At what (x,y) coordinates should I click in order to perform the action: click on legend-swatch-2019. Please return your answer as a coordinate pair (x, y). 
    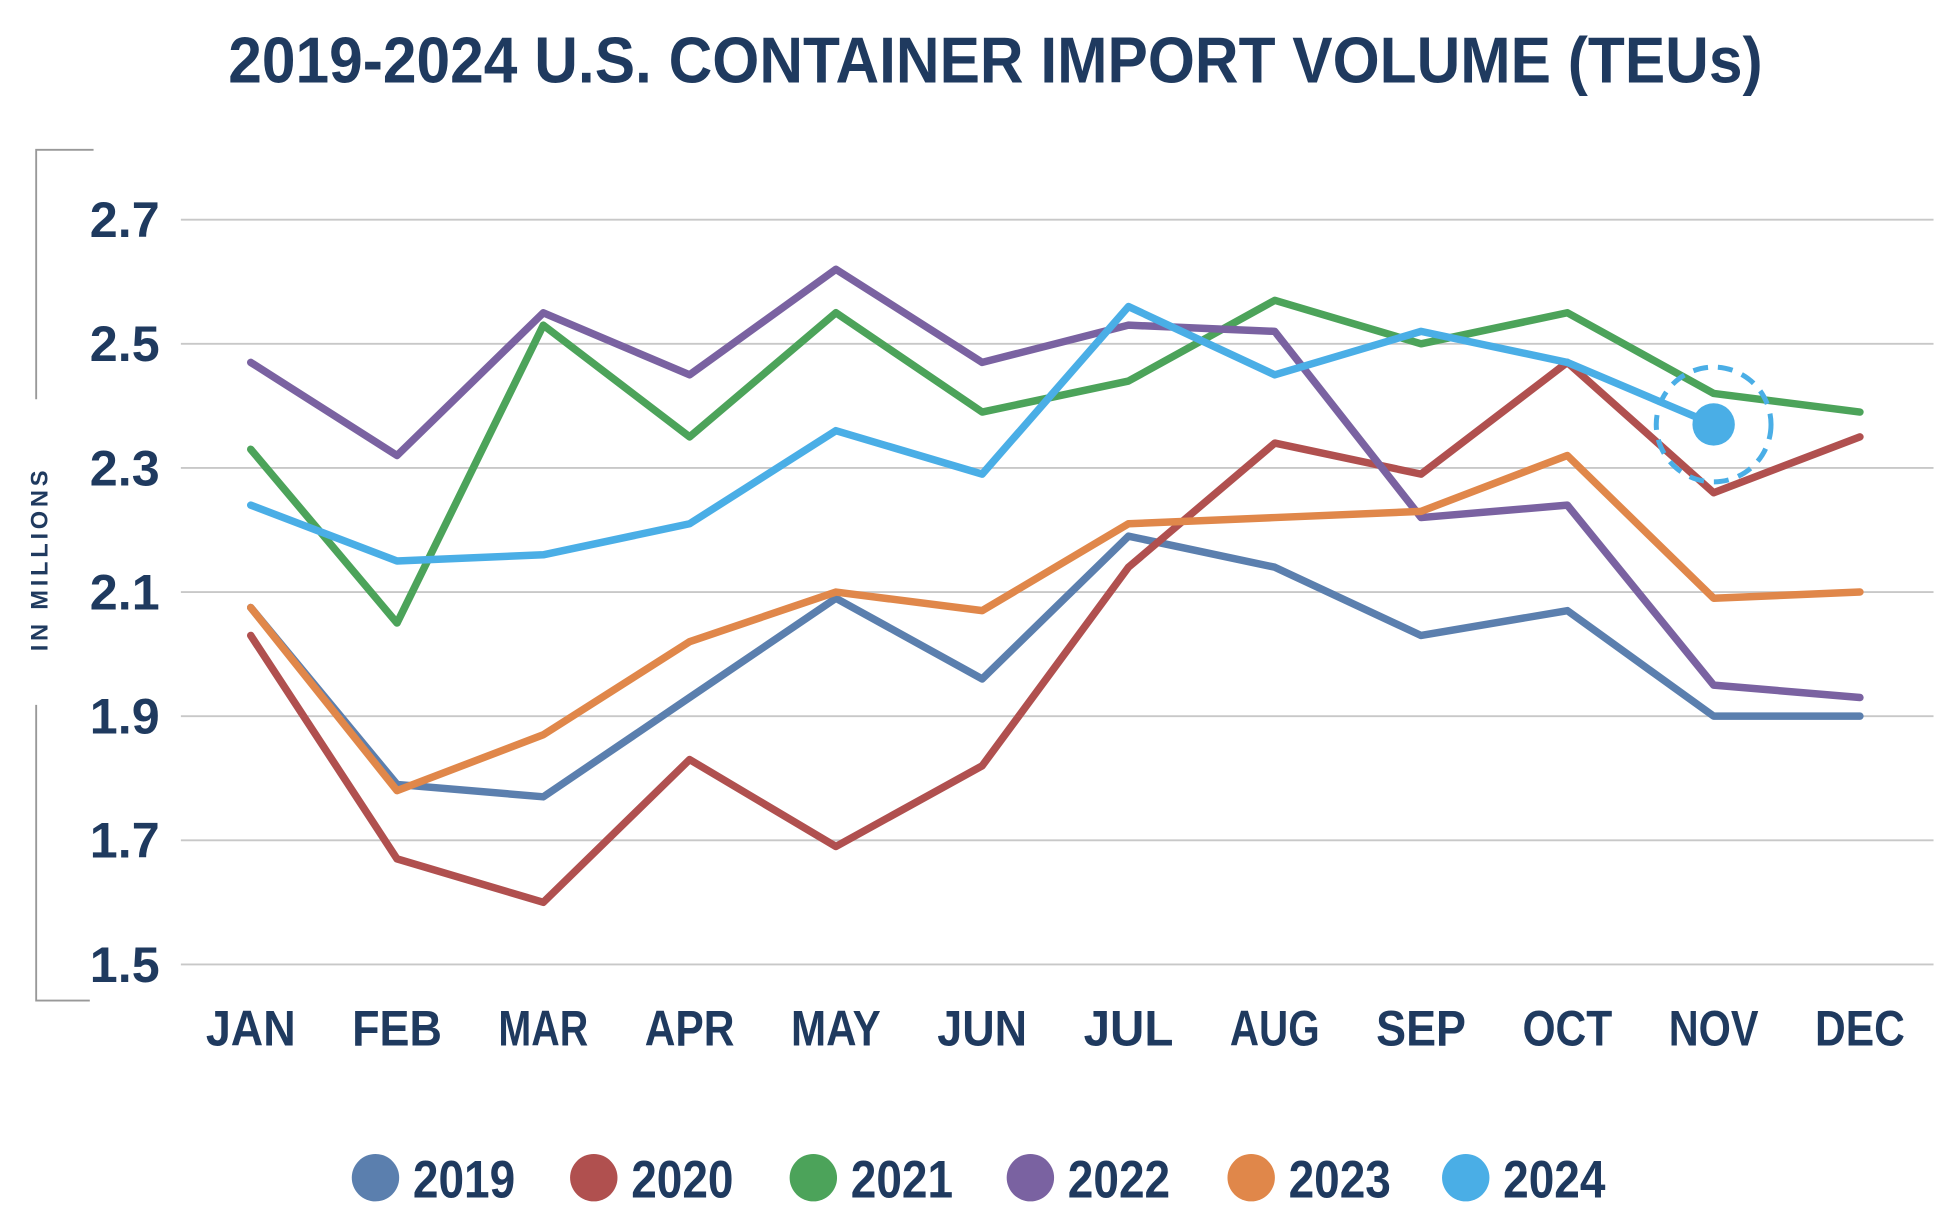
    Looking at the image, I should click on (375, 1178).